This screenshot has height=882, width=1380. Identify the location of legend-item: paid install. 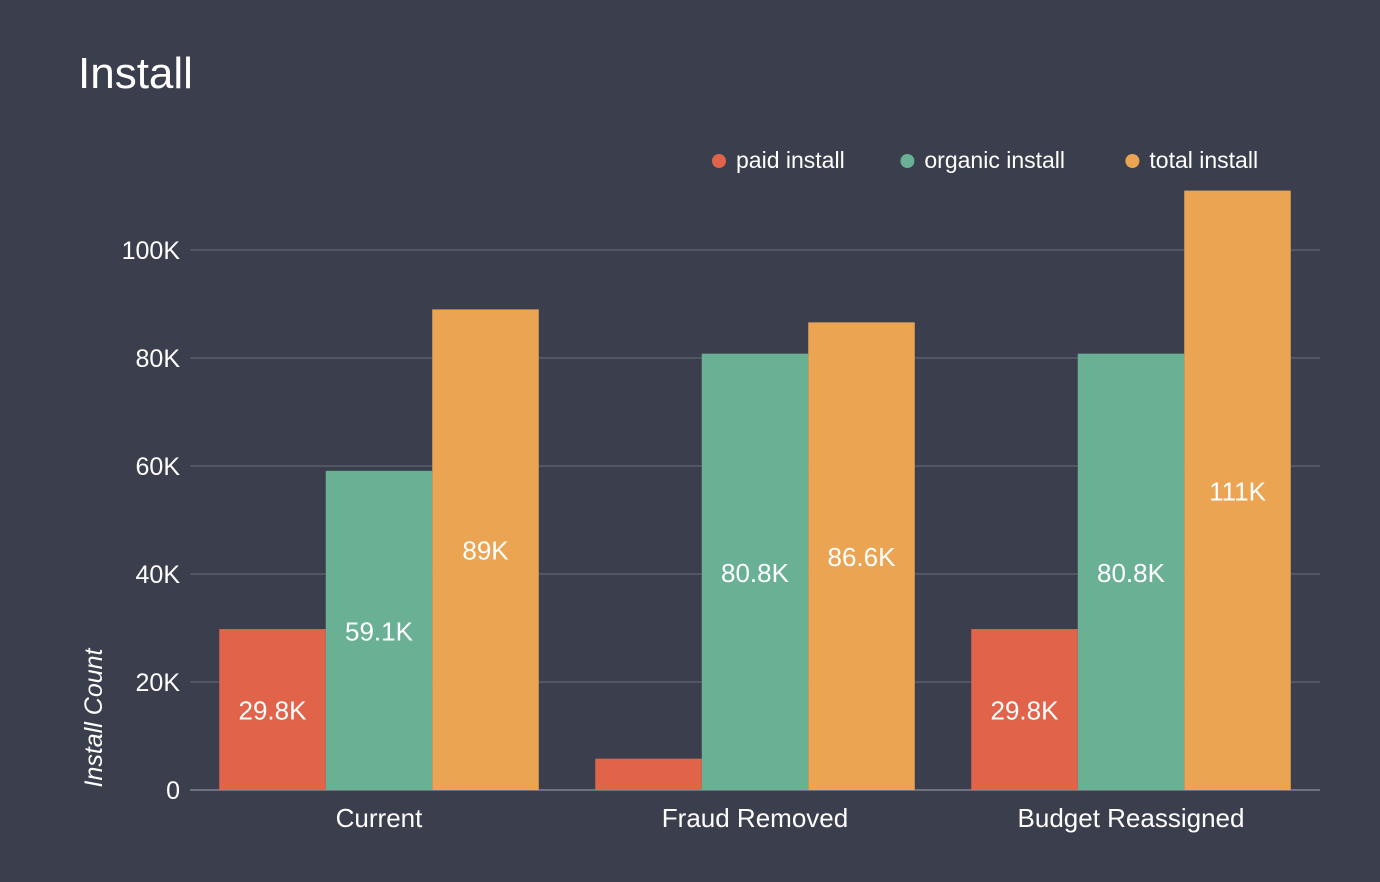
(778, 160).